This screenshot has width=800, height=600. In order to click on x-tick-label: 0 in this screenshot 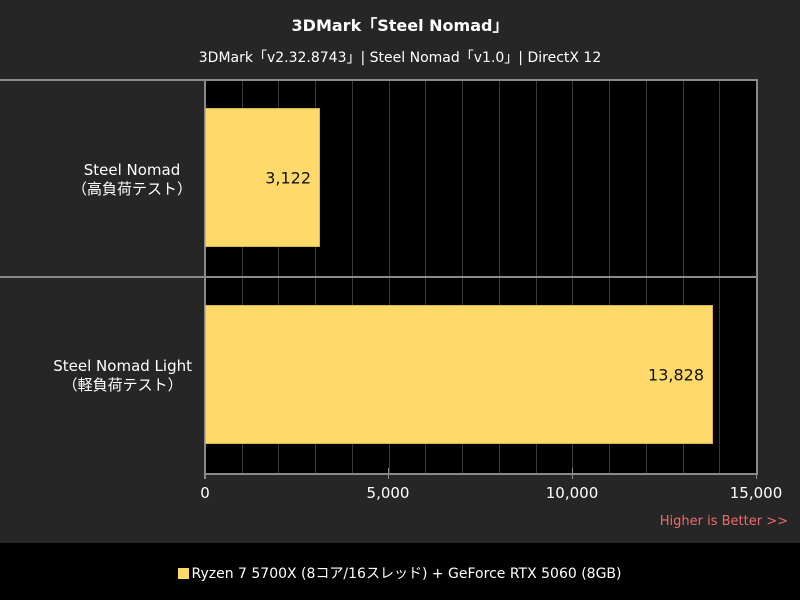, I will do `click(205, 493)`.